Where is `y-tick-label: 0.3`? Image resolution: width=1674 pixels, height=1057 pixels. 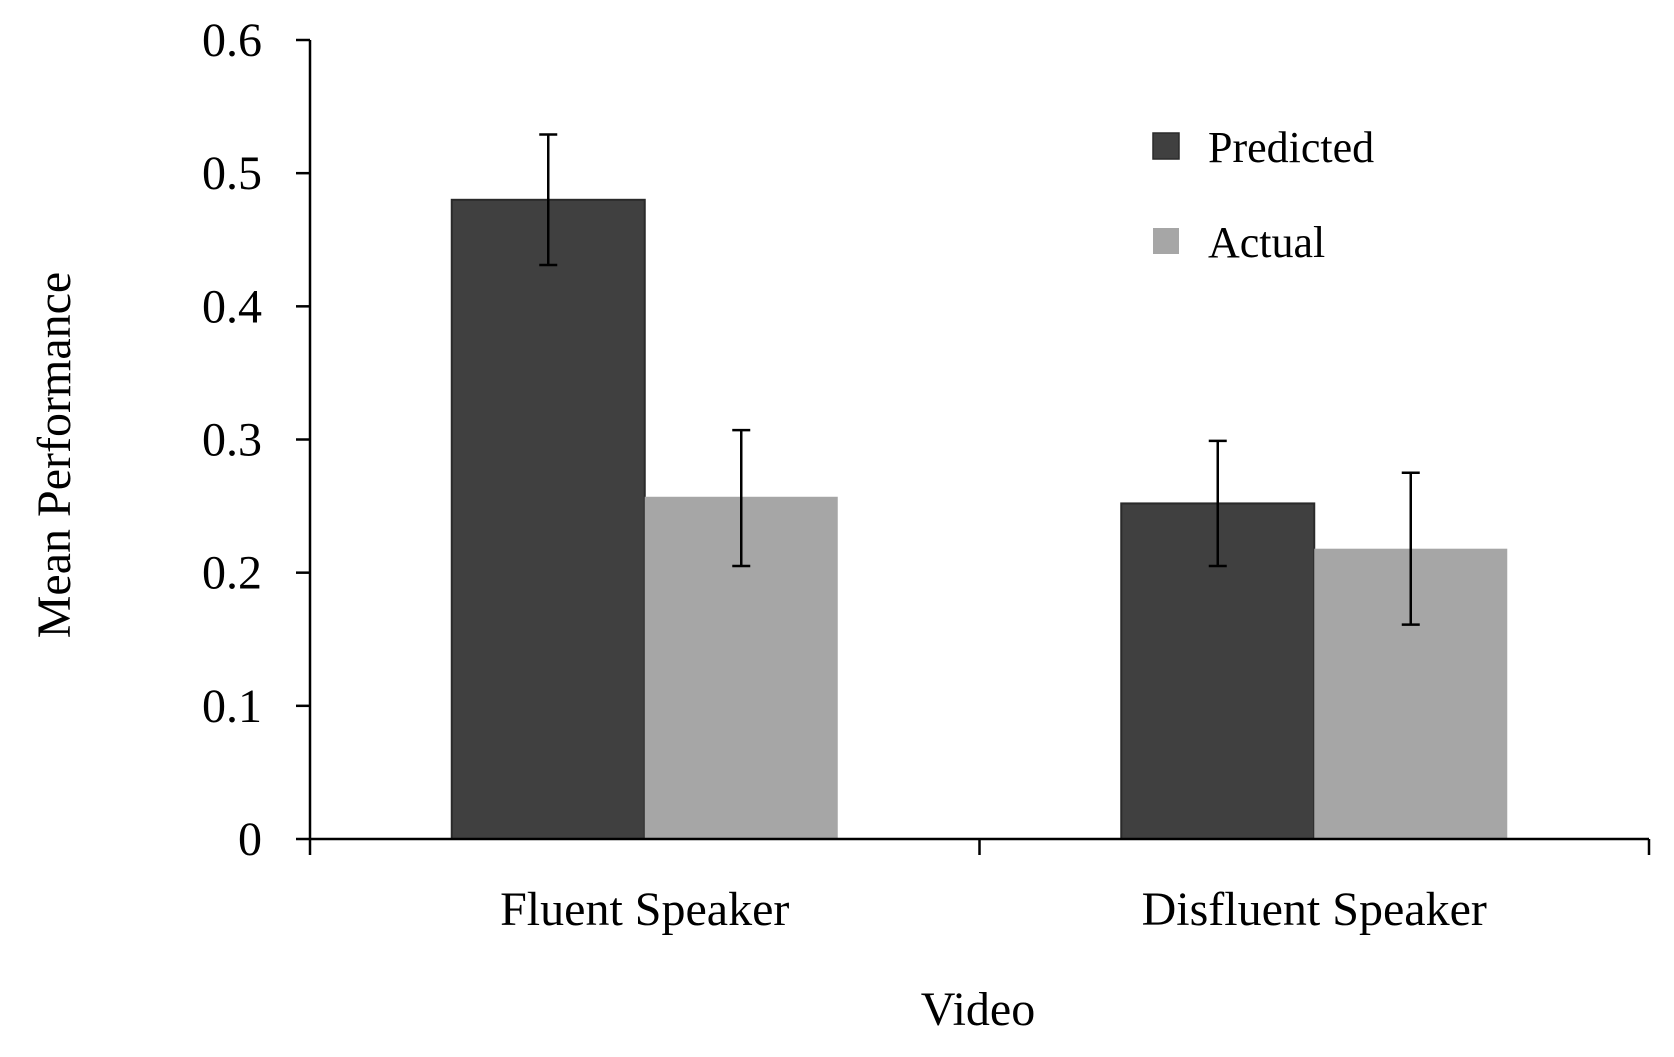 y-tick-label: 0.3 is located at coordinates (232, 440).